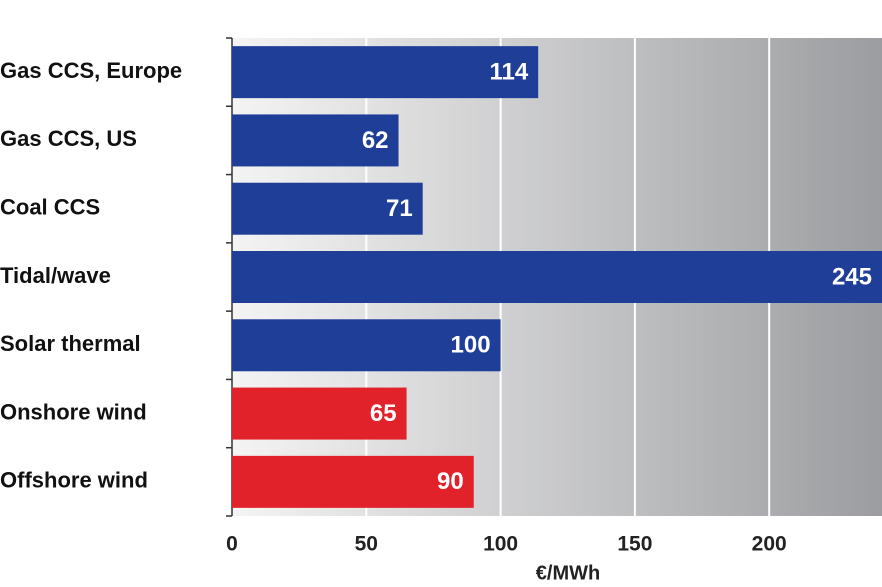  Describe the element at coordinates (383, 413) in the screenshot. I see `value-label: 65` at that location.